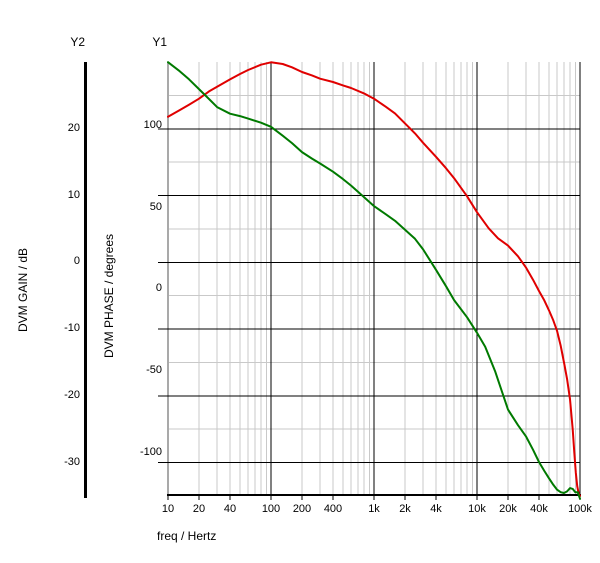 The width and height of the screenshot is (600, 563). Describe the element at coordinates (72, 328) in the screenshot. I see `y2-tick-label: -10` at that location.